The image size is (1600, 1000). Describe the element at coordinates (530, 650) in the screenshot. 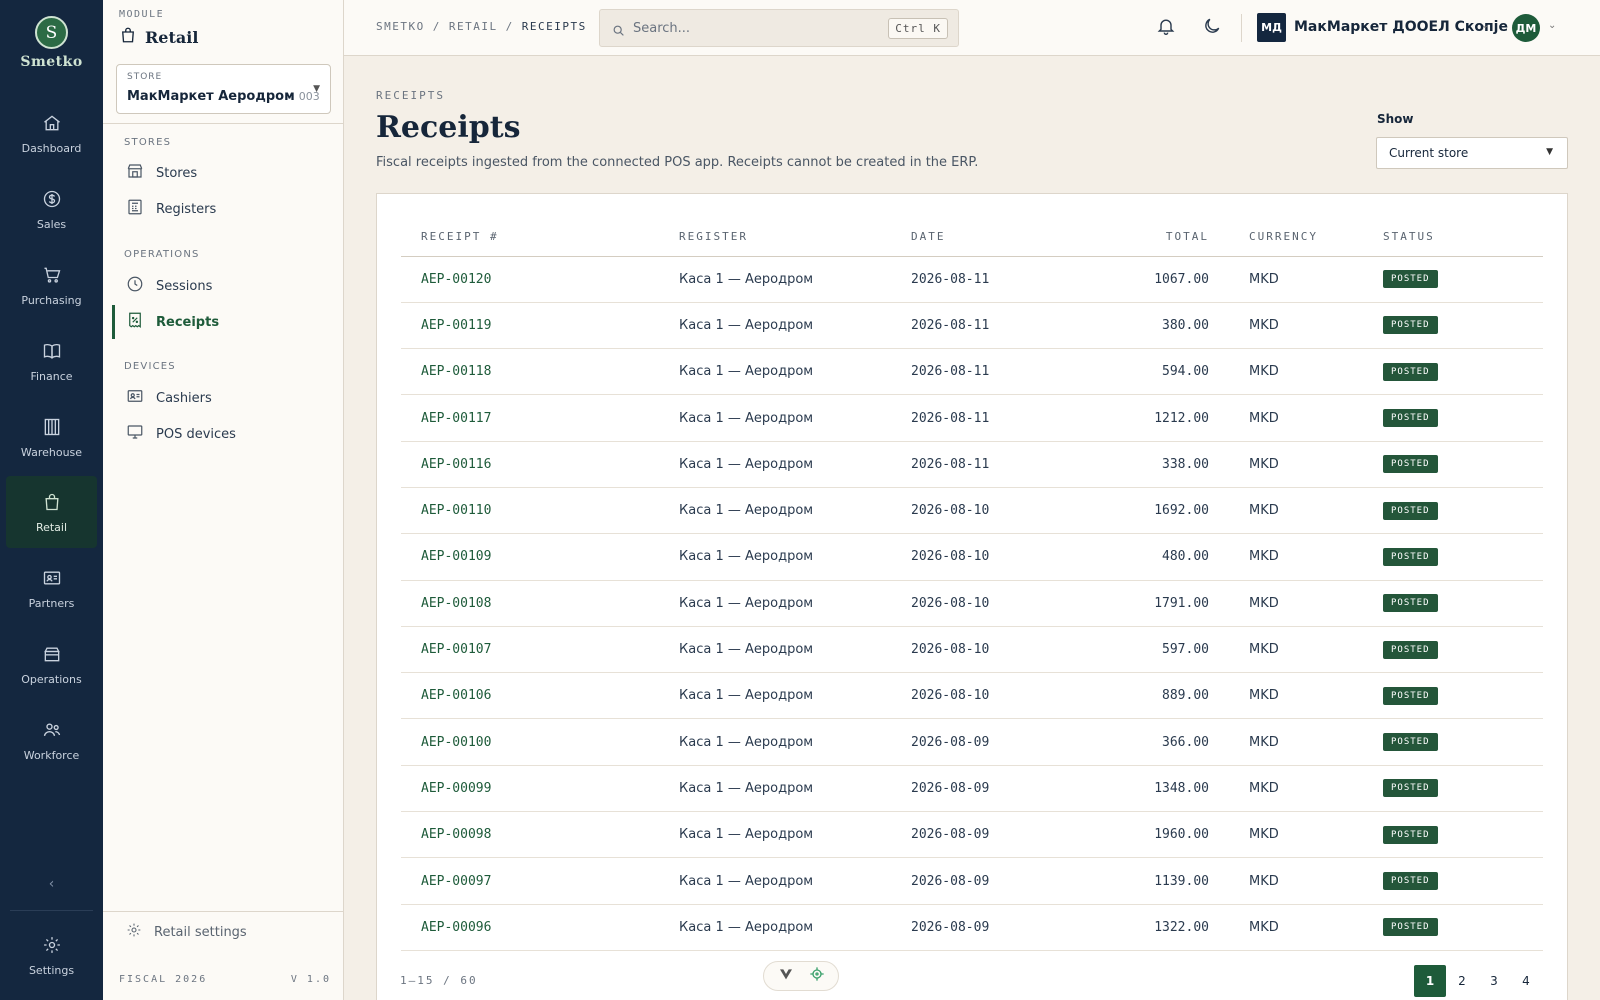

I see `receipt-number-link: AEP-00107` at that location.